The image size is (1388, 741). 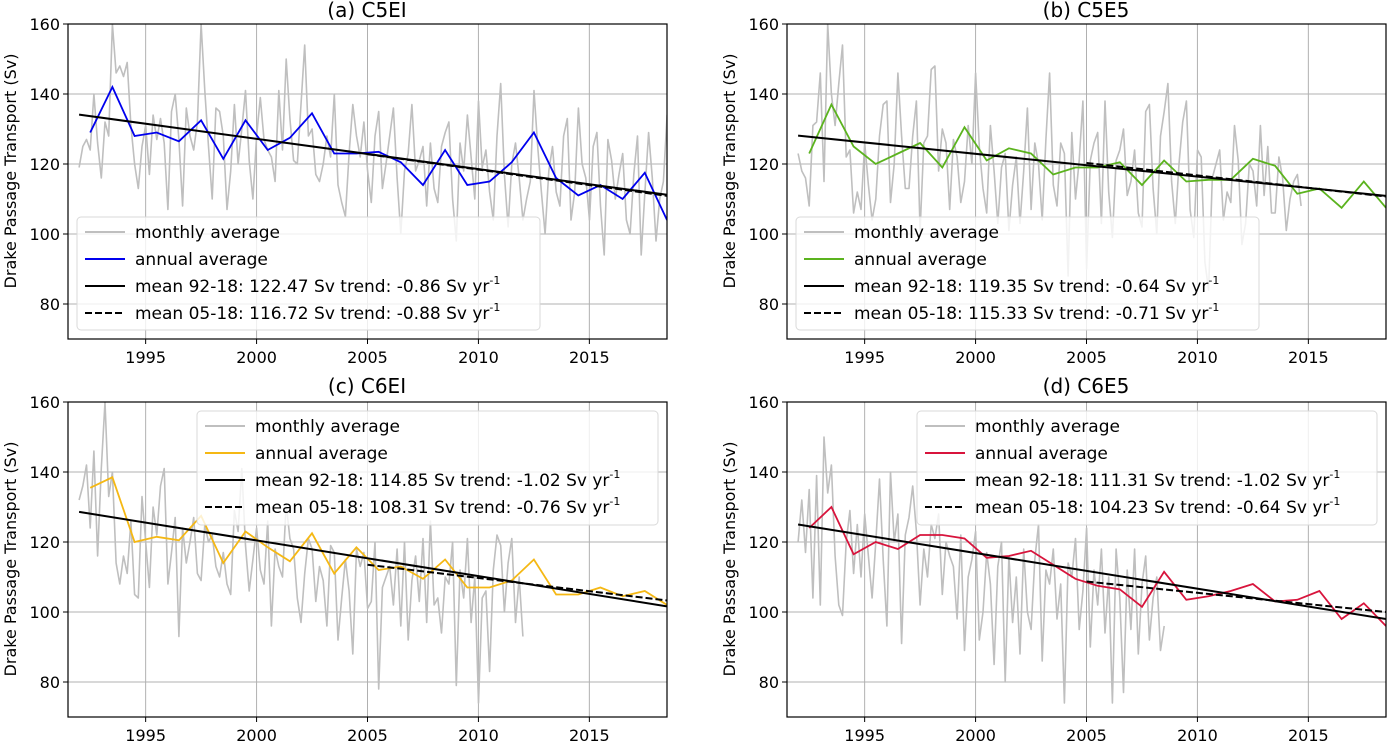 I want to click on plot-area, so click(x=372, y=140).